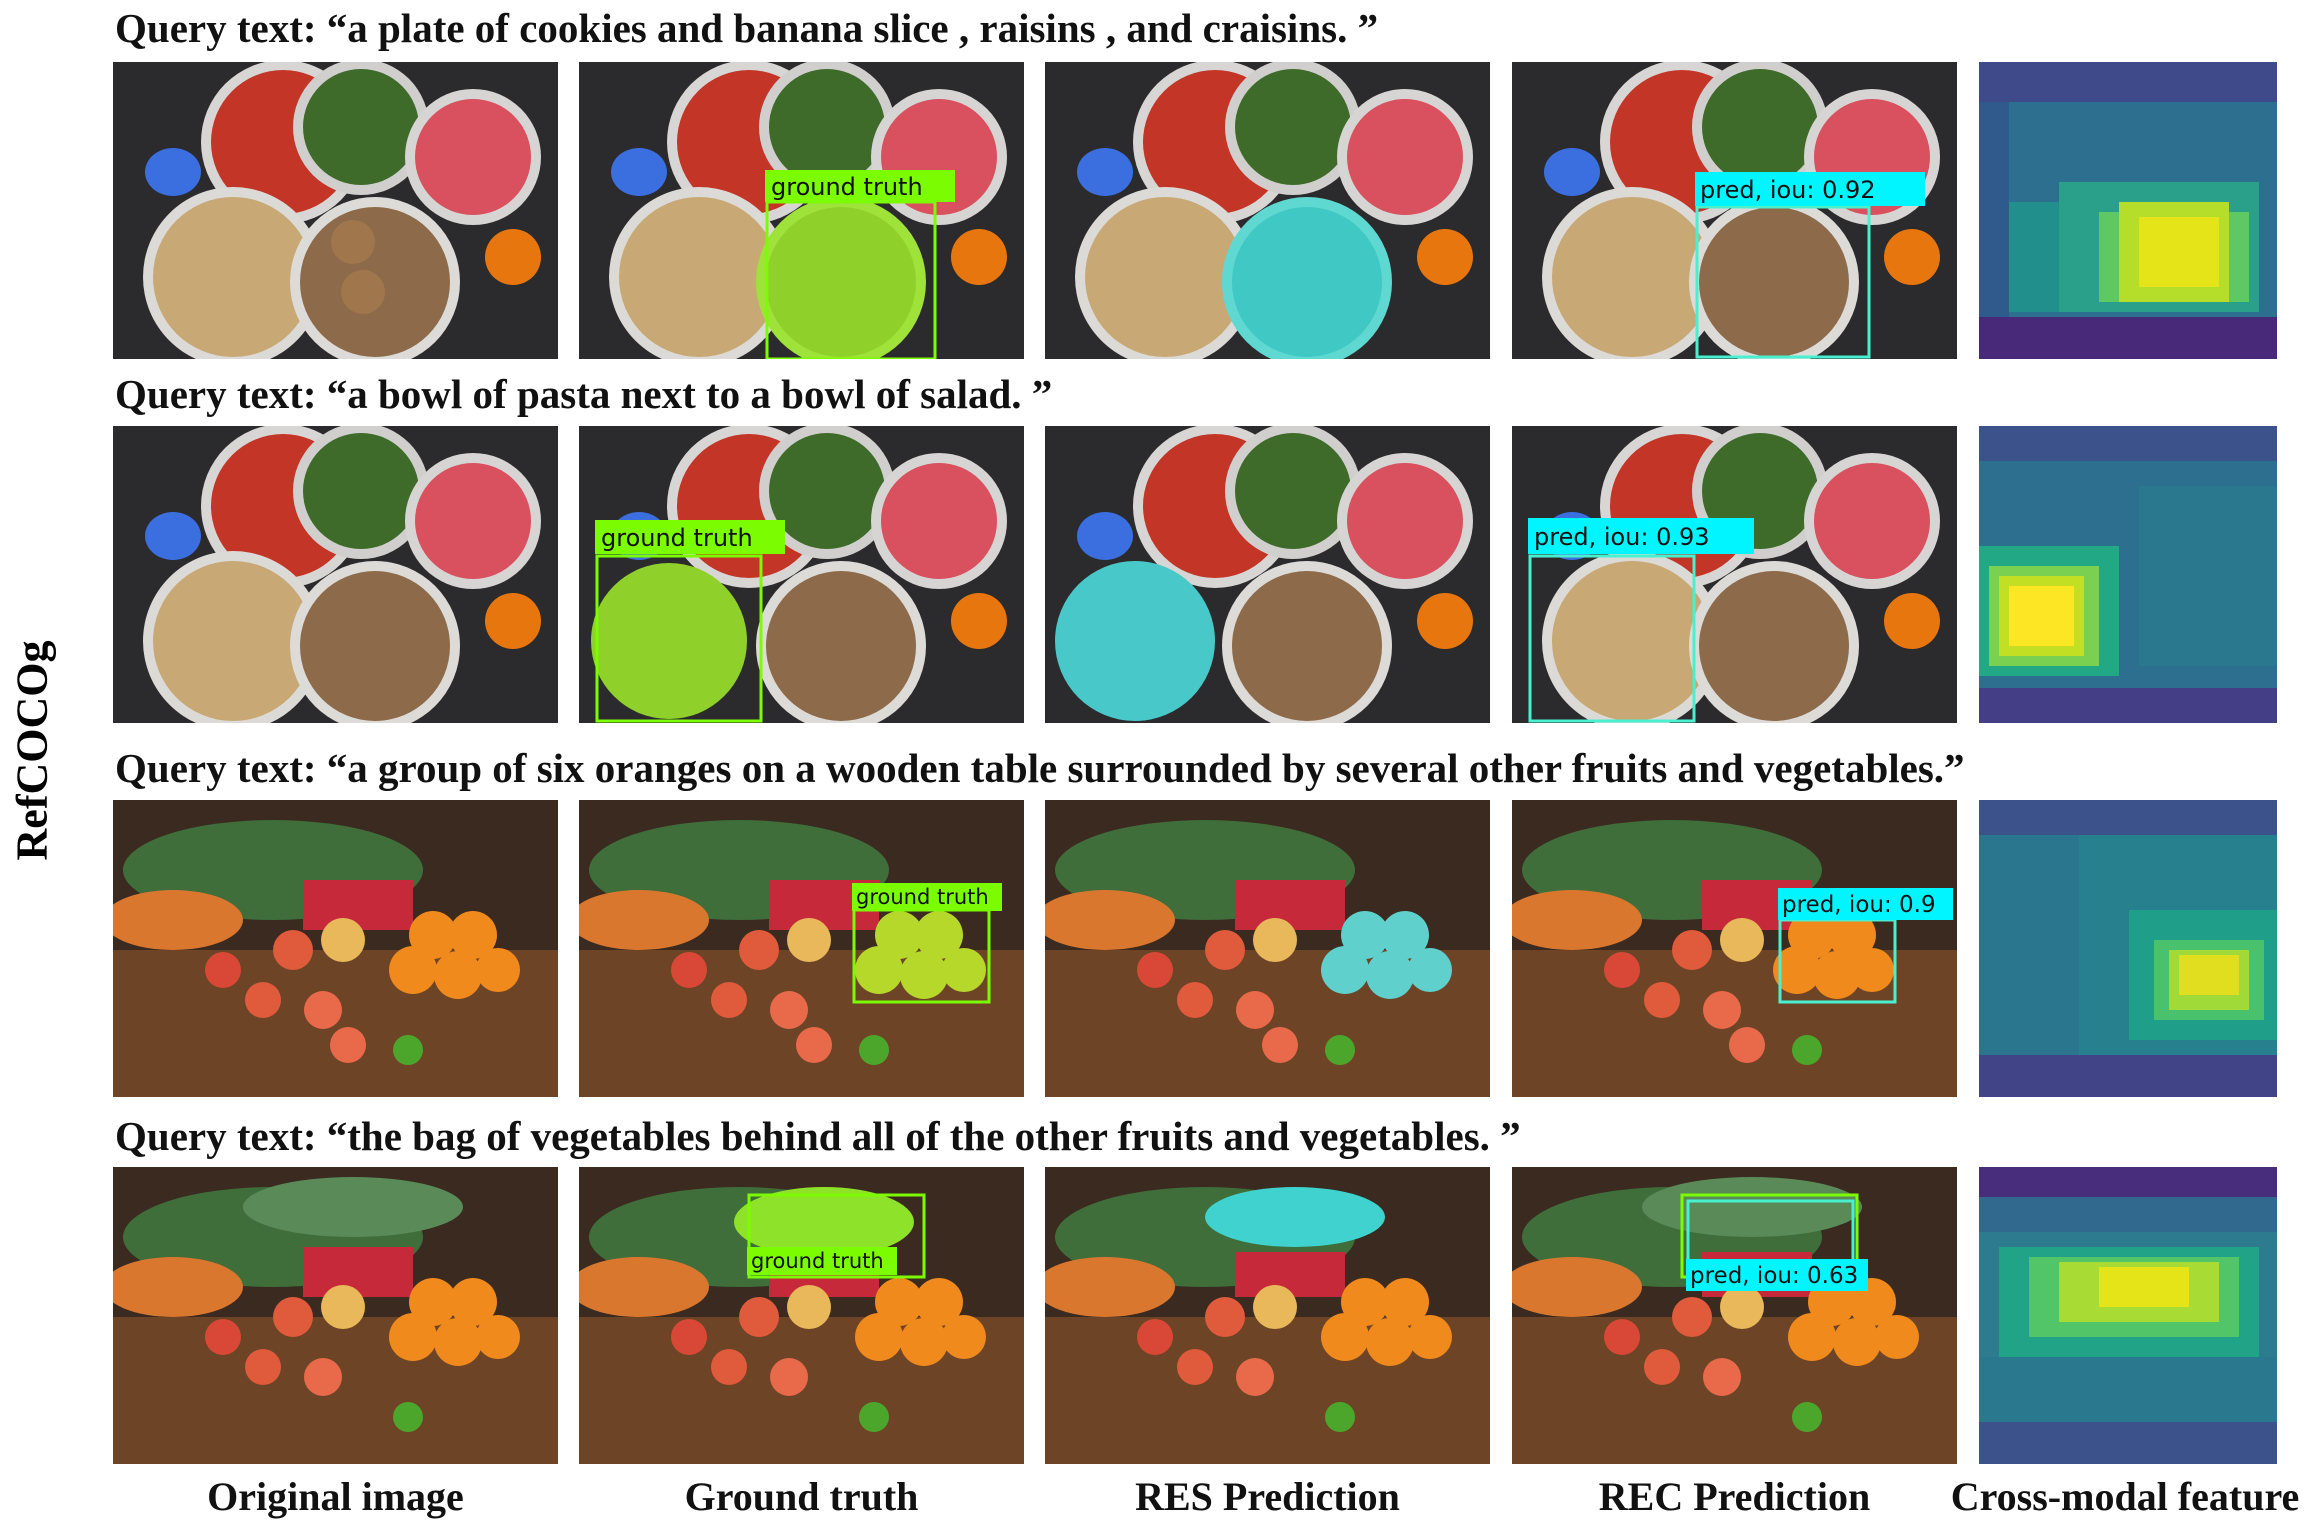  I want to click on row1-original-image, so click(335, 210).